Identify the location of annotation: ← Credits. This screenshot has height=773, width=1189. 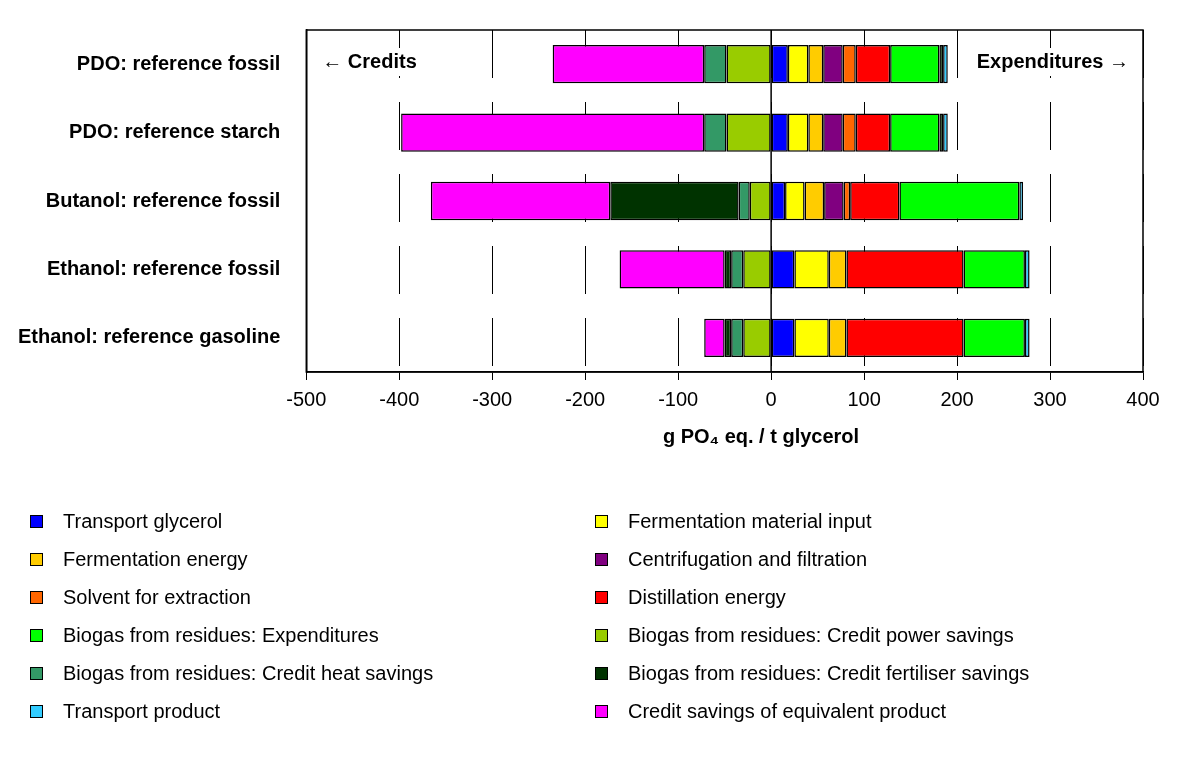
(369, 60).